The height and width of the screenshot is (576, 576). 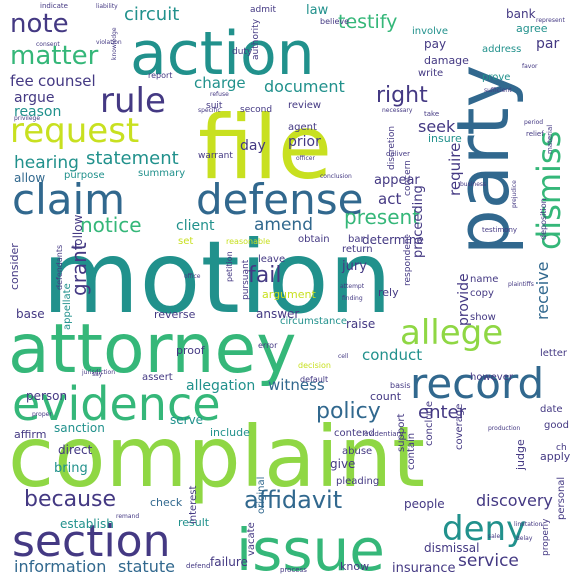 What do you see at coordinates (424, 568) in the screenshot?
I see `word-insurance: insurance` at bounding box center [424, 568].